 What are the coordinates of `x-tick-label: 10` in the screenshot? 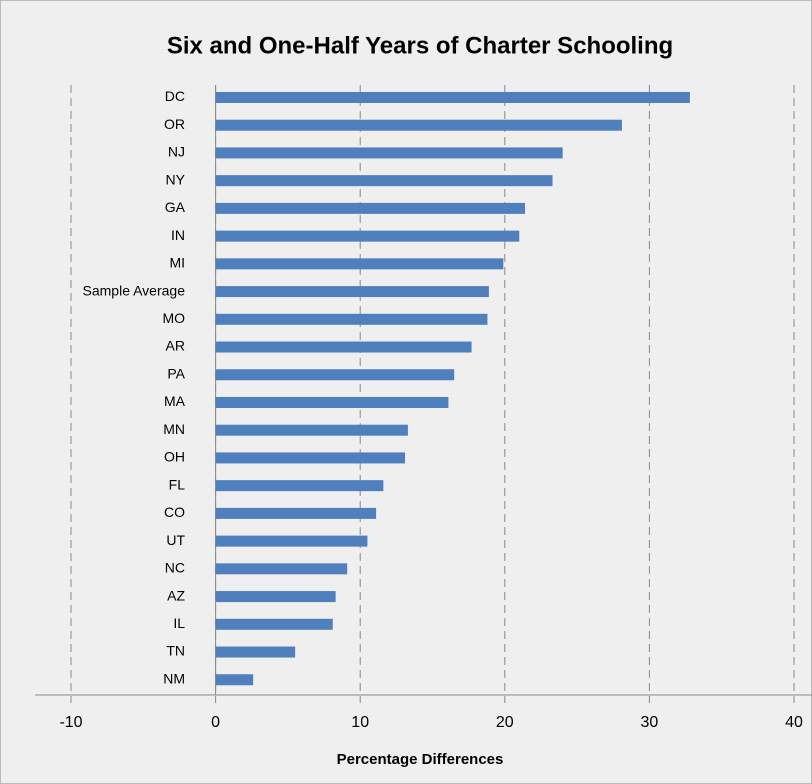 It's located at (360, 722).